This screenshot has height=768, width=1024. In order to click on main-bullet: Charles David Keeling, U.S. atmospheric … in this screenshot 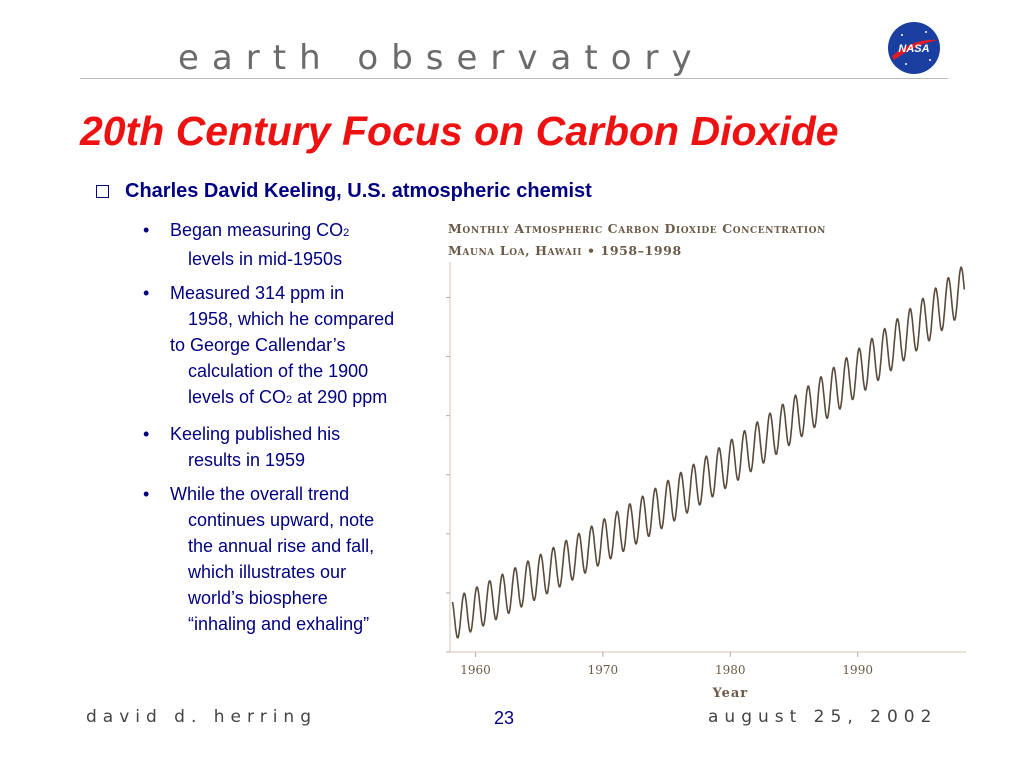, I will do `click(344, 191)`.